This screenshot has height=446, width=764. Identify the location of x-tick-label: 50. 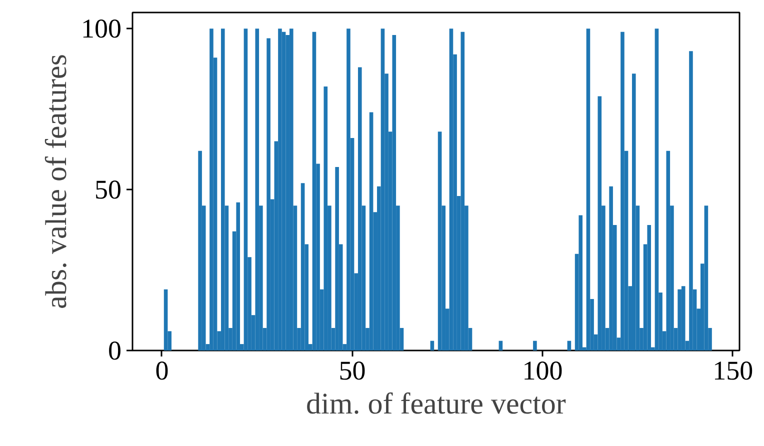
(352, 371).